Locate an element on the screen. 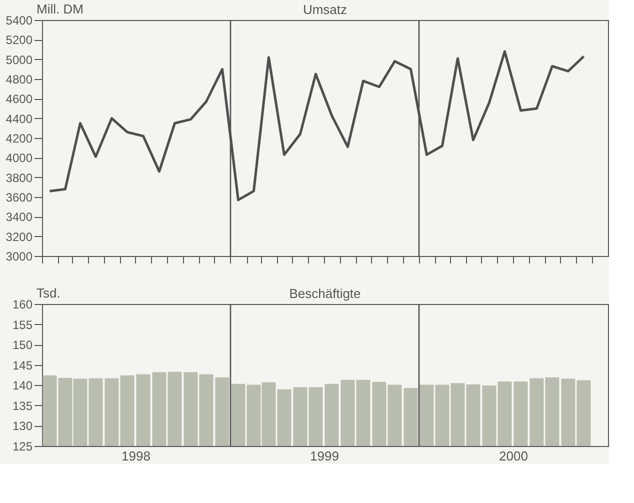 The width and height of the screenshot is (634, 503). y-axis-title: Tsd. is located at coordinates (48, 293).